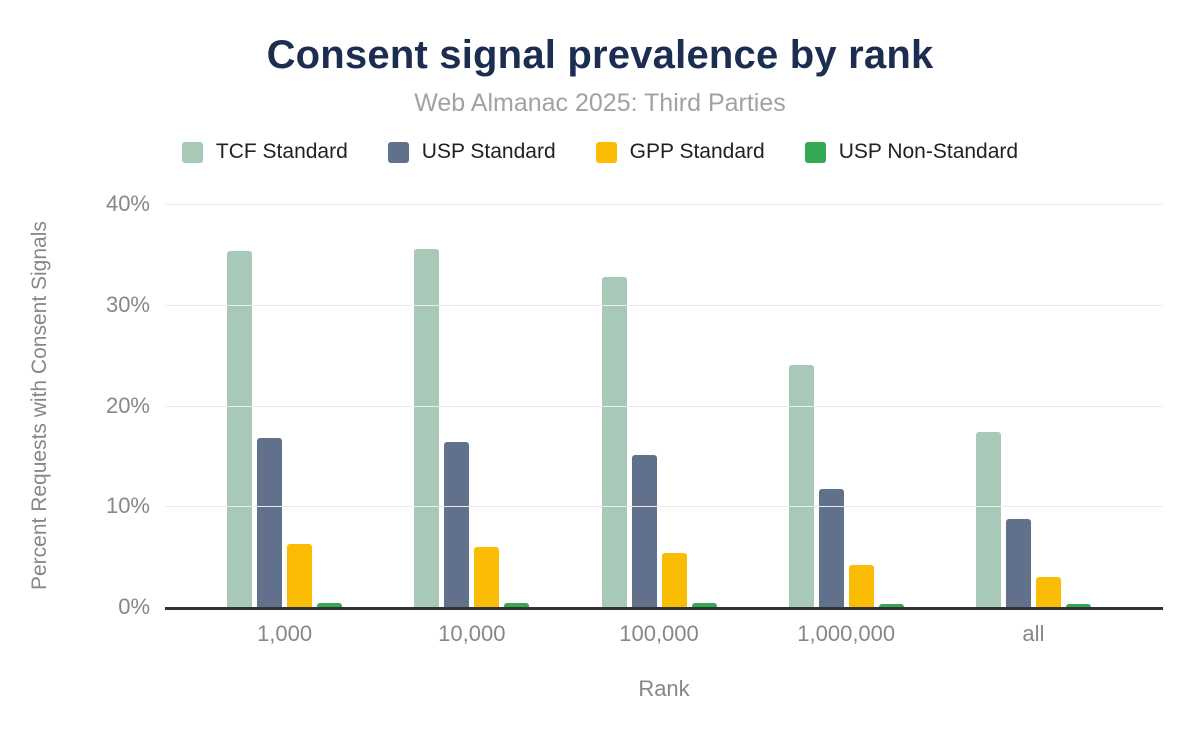  I want to click on y-axis-ticks: 40% 30% 20% 10% 0%, so click(105, 405).